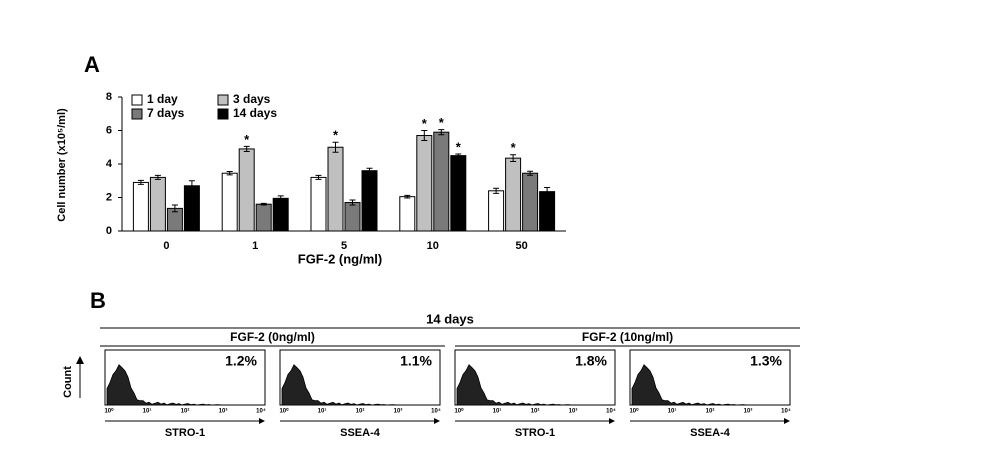 The width and height of the screenshot is (1003, 454). Describe the element at coordinates (272, 337) in the screenshot. I see `group-title: FGF-2 (0ng/ml)` at that location.